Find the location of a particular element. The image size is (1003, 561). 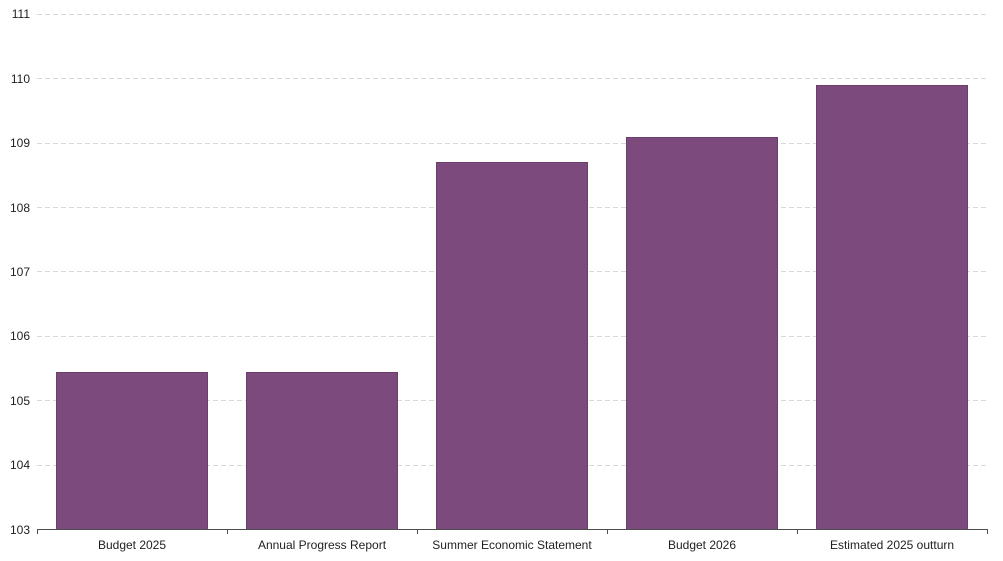

y-tick-label: 109 is located at coordinates (19, 143).